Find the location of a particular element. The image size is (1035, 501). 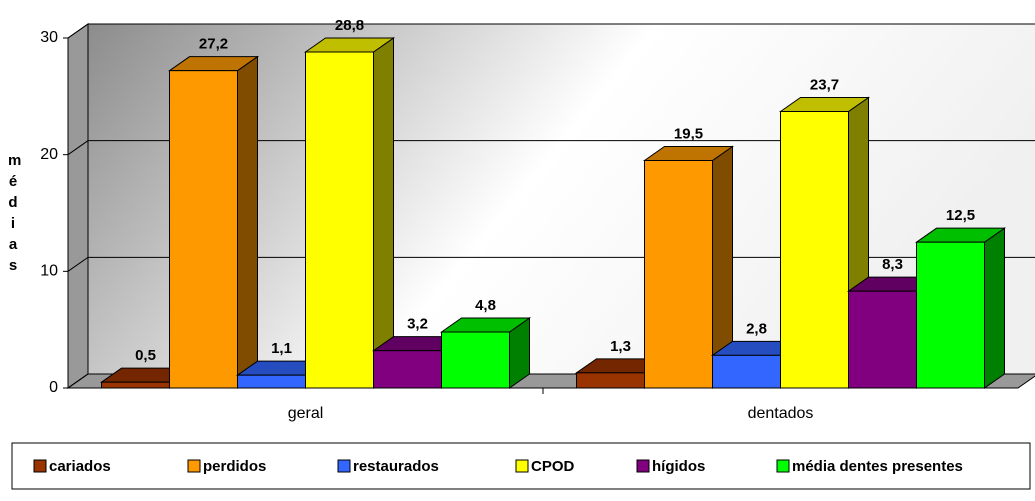

value-label: 28,8 is located at coordinates (349, 25).